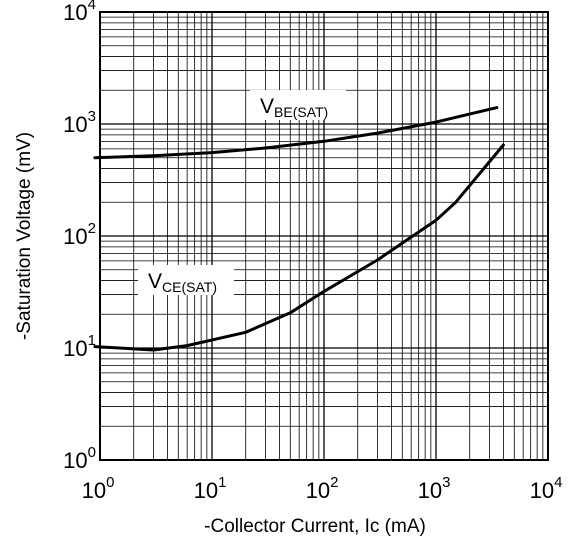  I want to click on x-tick-label-exp: 4, so click(558, 482).